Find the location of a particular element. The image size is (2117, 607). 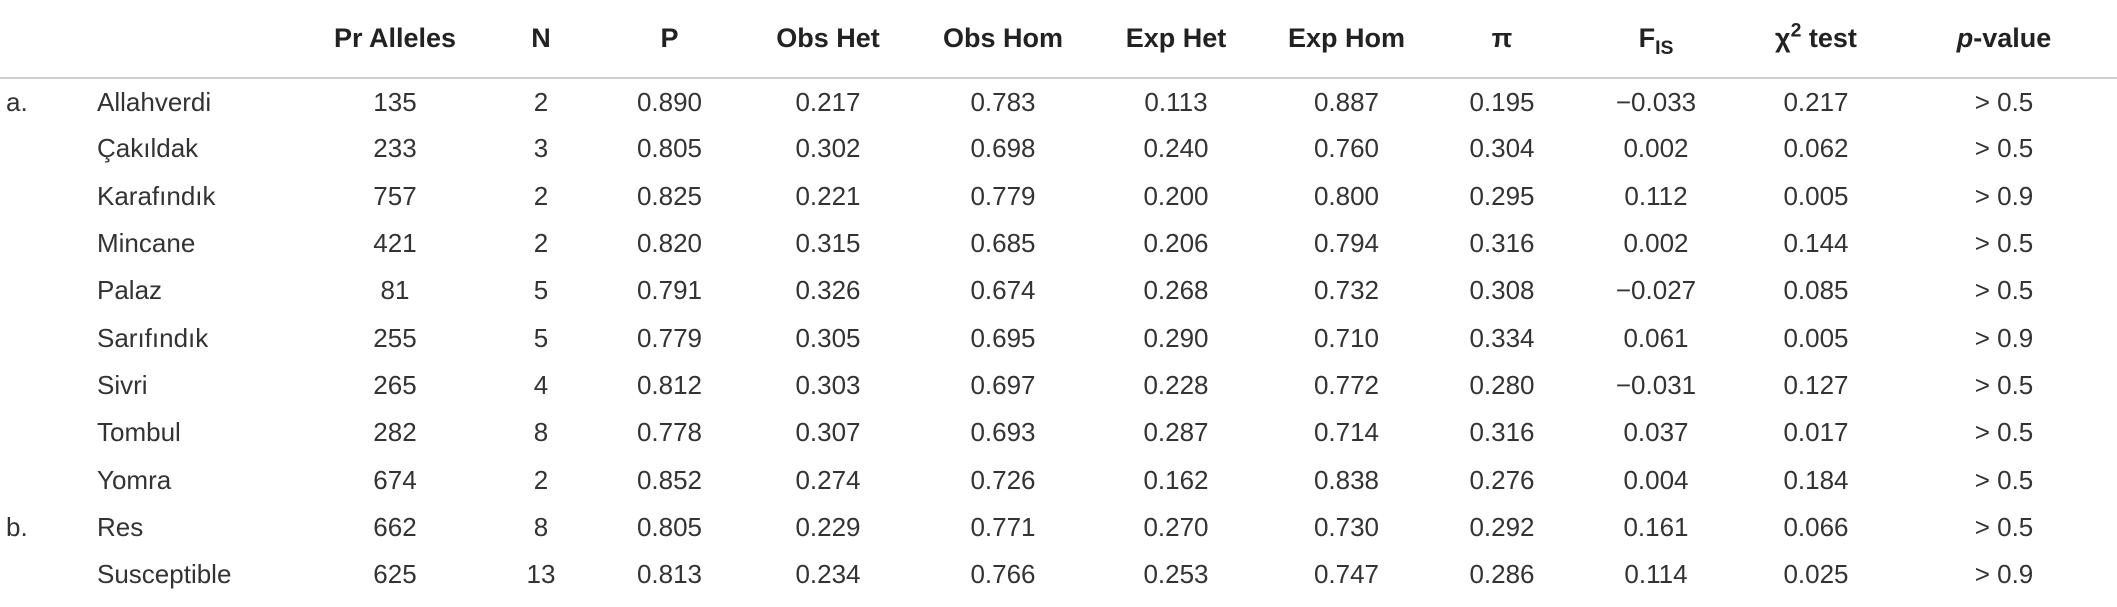

header-fis-subscript: IS is located at coordinates (1664, 47).